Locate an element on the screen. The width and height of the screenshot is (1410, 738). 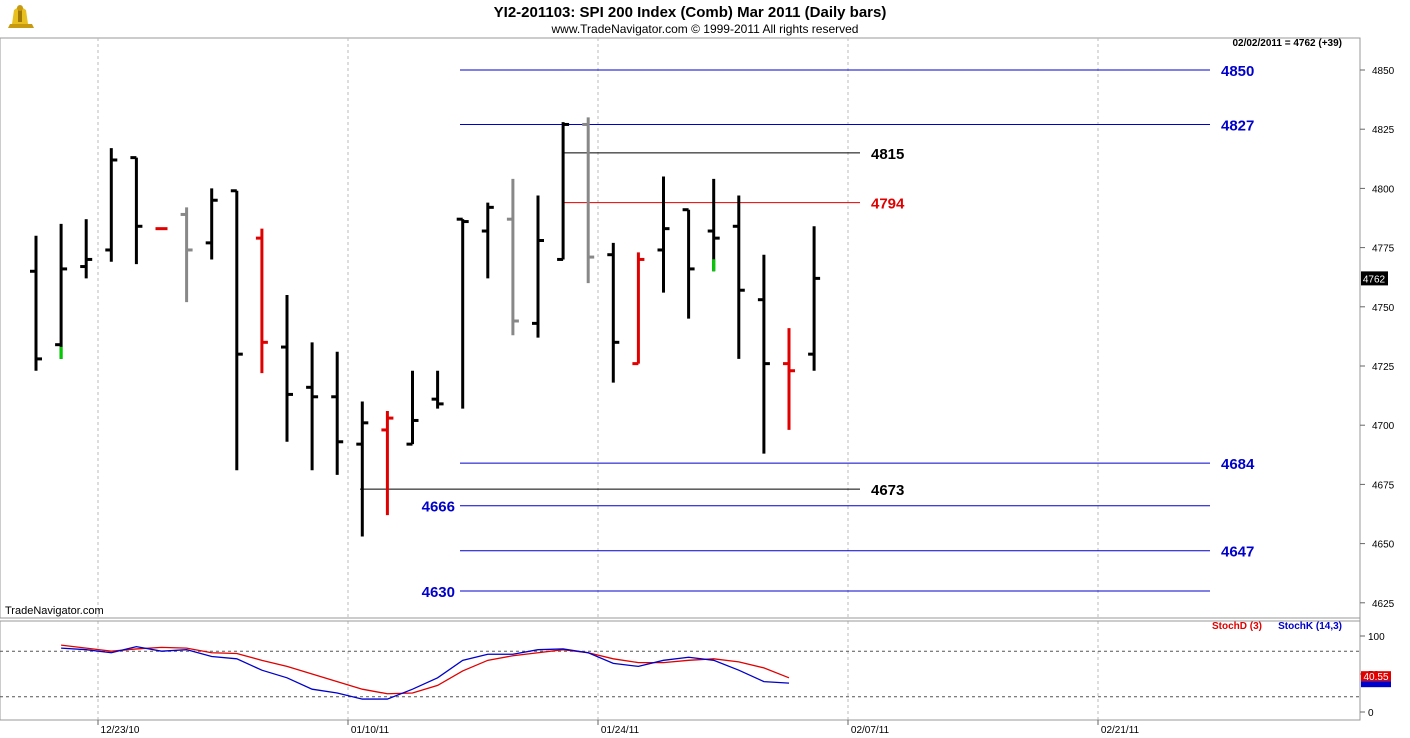
last-price-badge-text: 4762 is located at coordinates (1374, 279).